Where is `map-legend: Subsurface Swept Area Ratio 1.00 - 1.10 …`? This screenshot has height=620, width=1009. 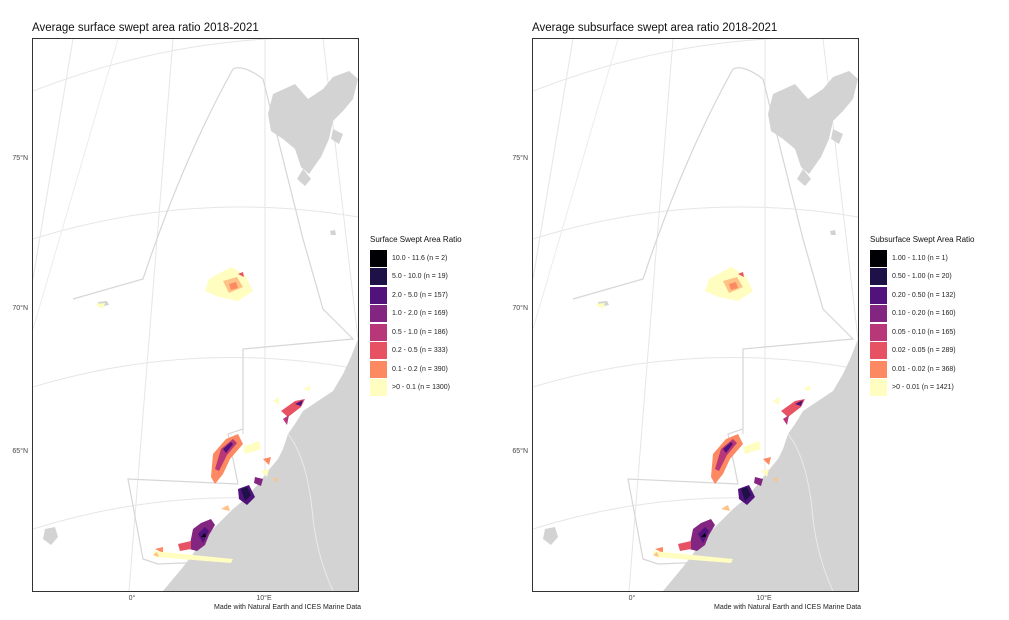 map-legend: Subsurface Swept Area Ratio 1.00 - 1.10 … is located at coordinates (922, 316).